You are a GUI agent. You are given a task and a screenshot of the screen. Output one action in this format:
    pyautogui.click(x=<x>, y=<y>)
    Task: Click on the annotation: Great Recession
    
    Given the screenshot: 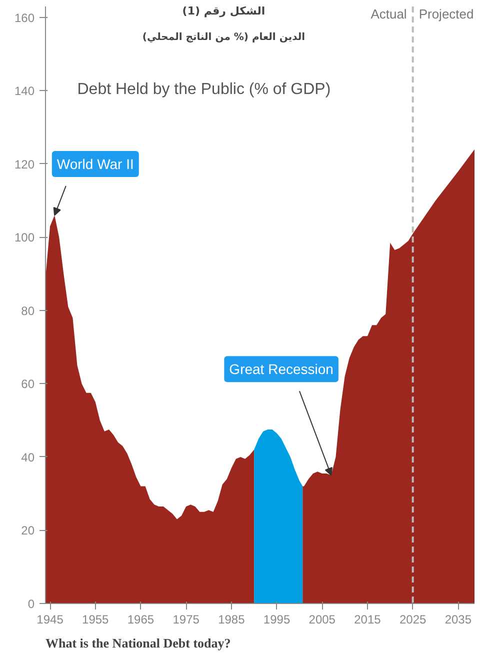 What is the action you would take?
    pyautogui.click(x=281, y=369)
    